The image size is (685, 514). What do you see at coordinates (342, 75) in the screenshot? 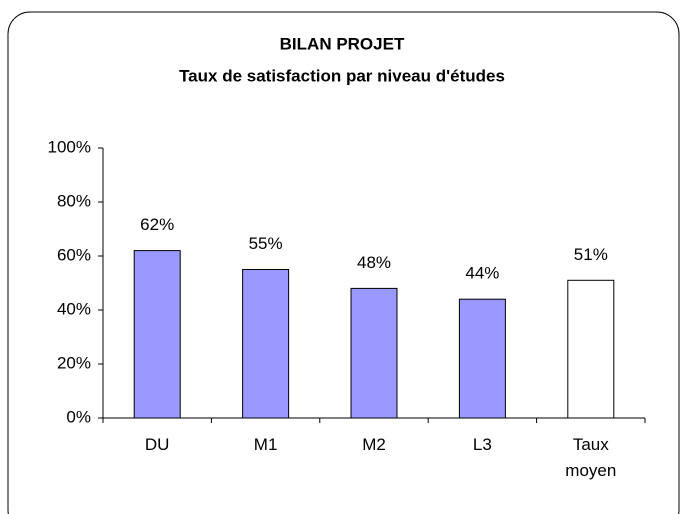
I see `chart-subtitle: Taux de satisfaction par niveau d'études` at bounding box center [342, 75].